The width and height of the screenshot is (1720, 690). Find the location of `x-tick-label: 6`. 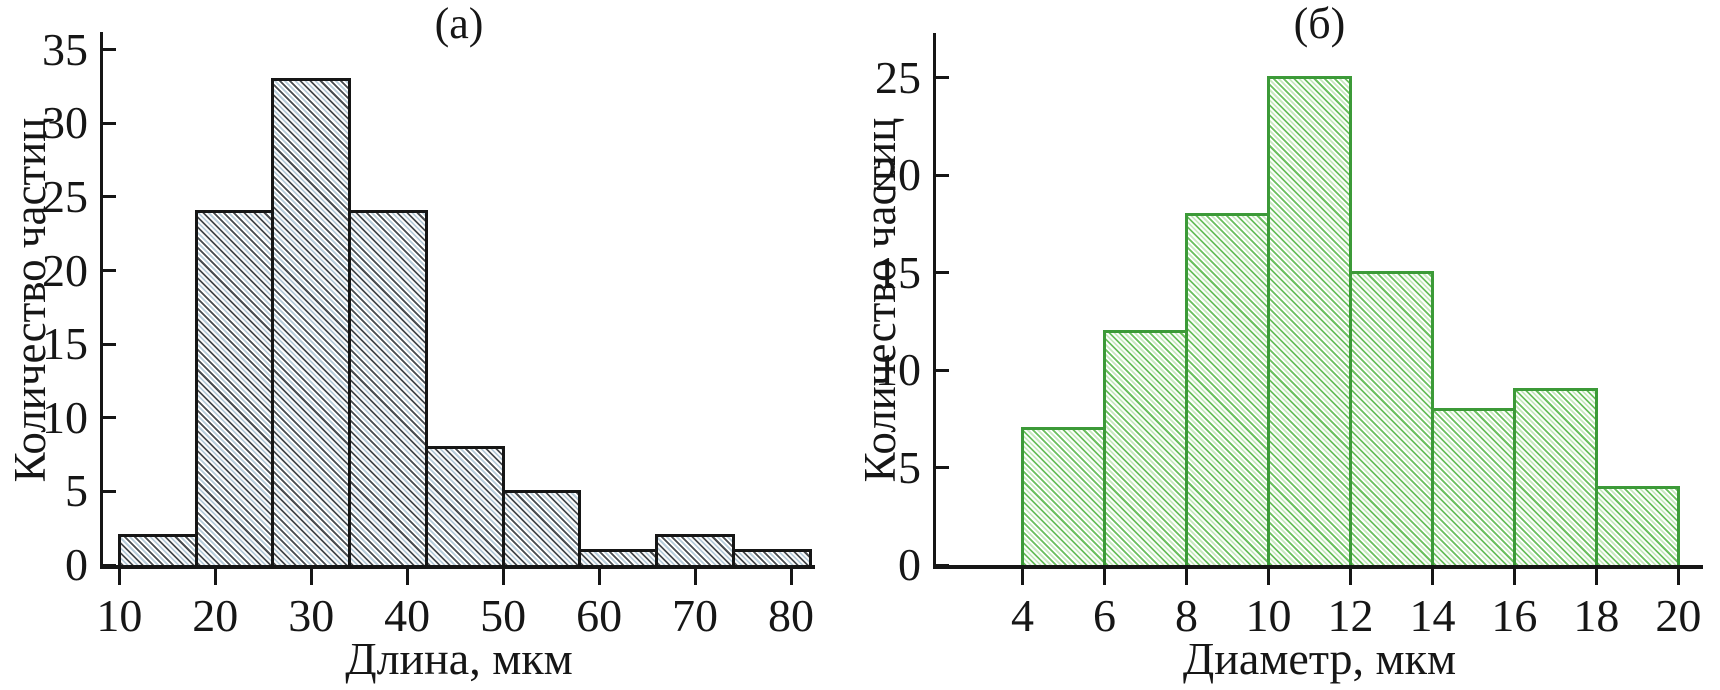

x-tick-label: 6 is located at coordinates (1104, 615).